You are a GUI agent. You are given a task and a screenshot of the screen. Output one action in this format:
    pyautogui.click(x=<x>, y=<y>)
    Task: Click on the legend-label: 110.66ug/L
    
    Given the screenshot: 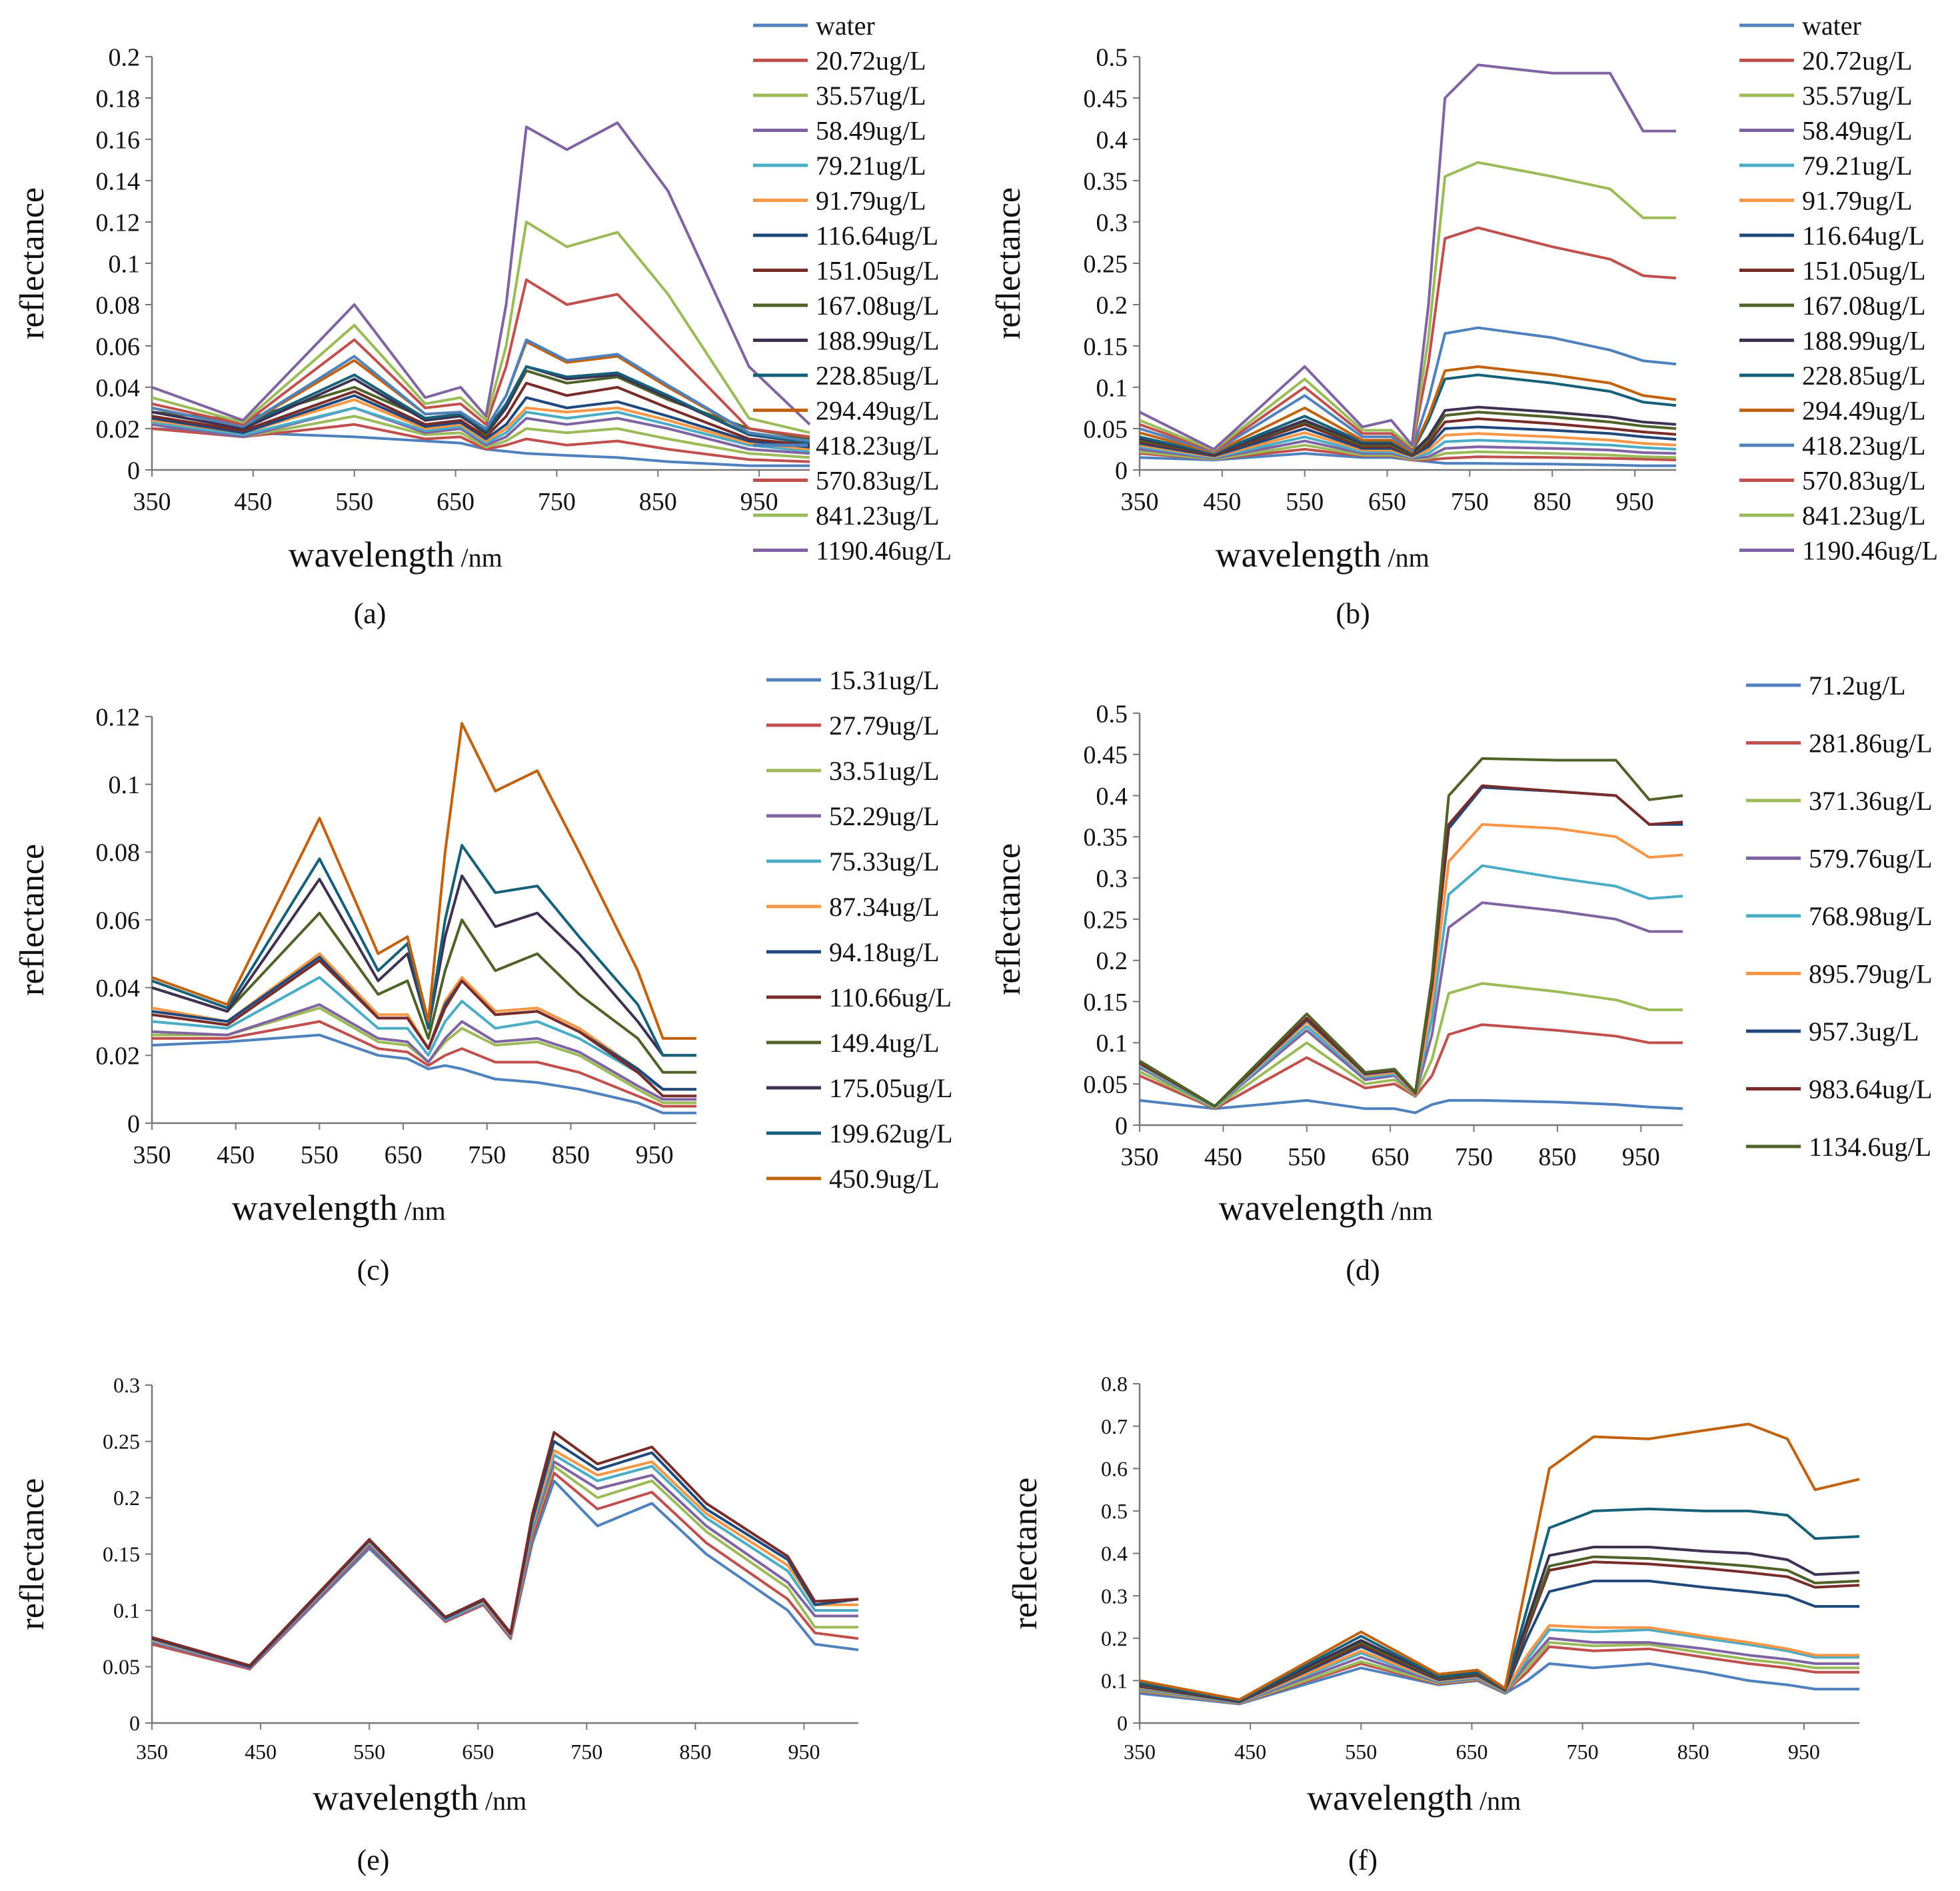 What is the action you would take?
    pyautogui.click(x=891, y=997)
    